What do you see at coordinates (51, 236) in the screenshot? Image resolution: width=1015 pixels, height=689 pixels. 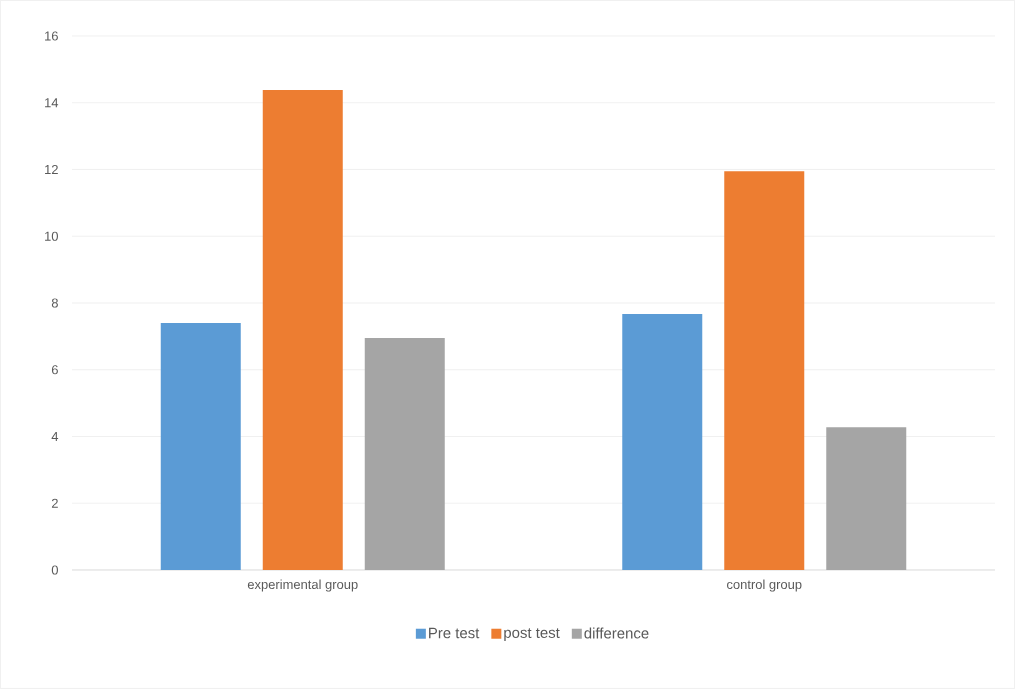 I see `y-tick-label: 10` at bounding box center [51, 236].